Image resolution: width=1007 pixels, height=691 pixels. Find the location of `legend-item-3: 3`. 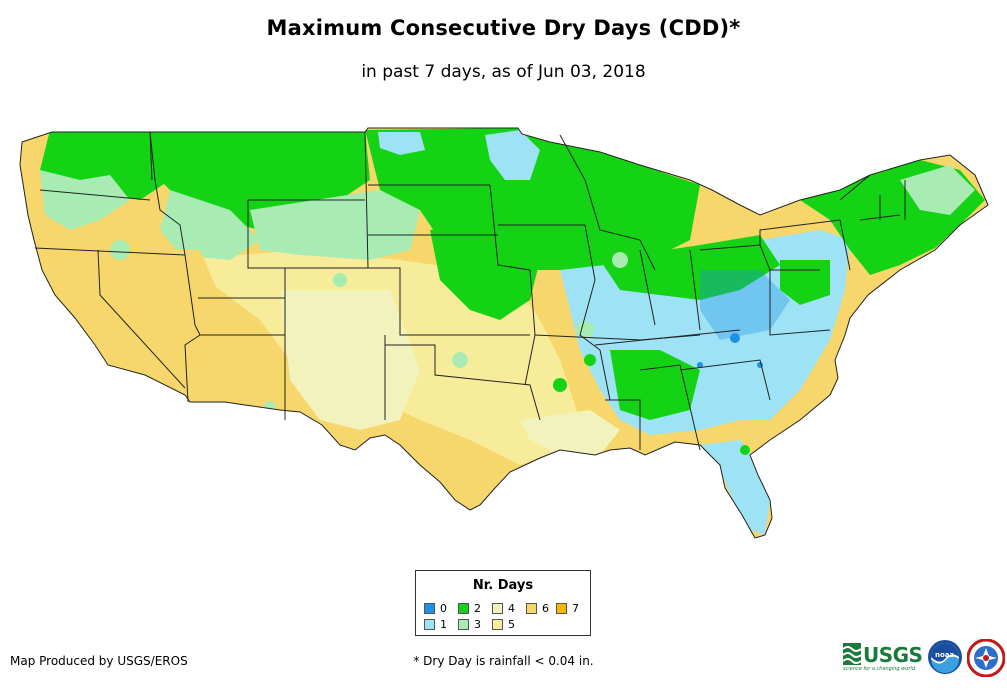

legend-item-3: 3 is located at coordinates (469, 624).